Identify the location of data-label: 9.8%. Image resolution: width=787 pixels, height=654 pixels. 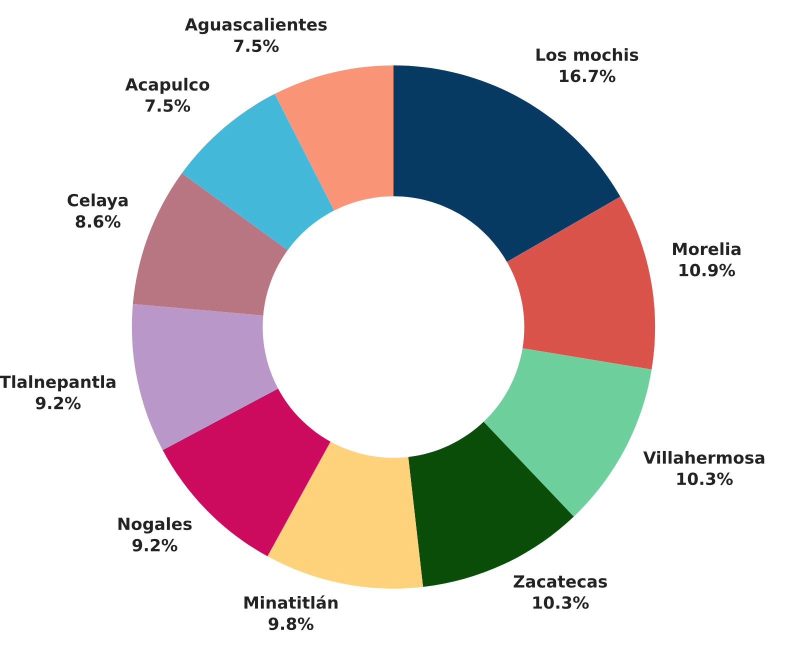
(291, 623).